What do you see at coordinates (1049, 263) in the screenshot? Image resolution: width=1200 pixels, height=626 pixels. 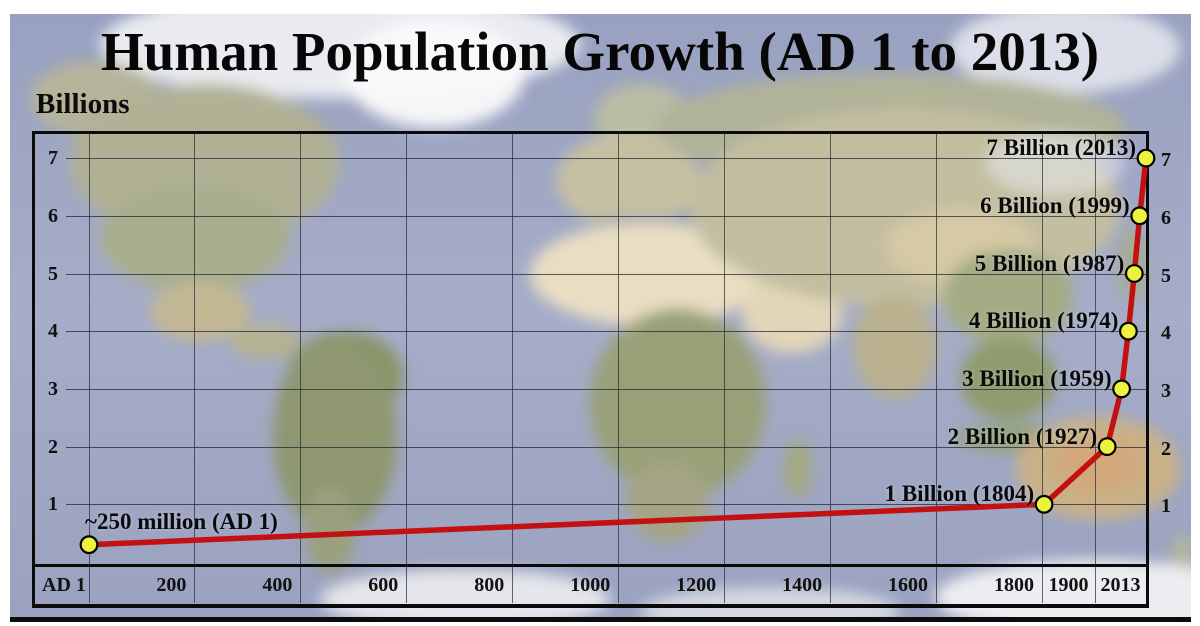 I see `milestone-label: 5 Billion (1987)` at bounding box center [1049, 263].